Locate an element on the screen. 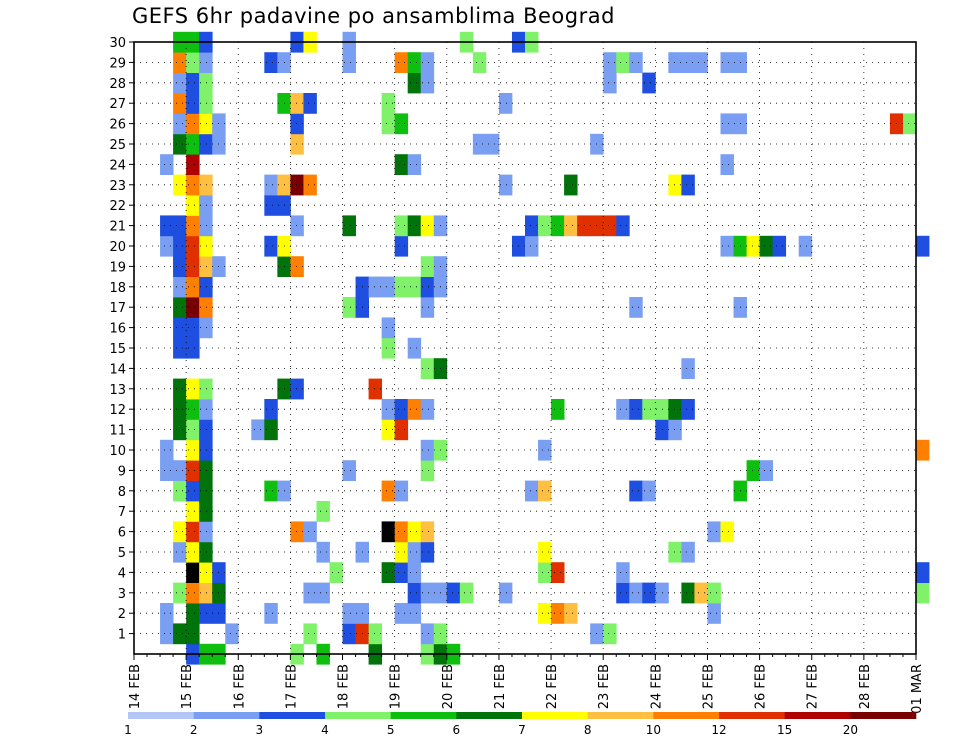  y-tick-label: 7 is located at coordinates (122, 512).